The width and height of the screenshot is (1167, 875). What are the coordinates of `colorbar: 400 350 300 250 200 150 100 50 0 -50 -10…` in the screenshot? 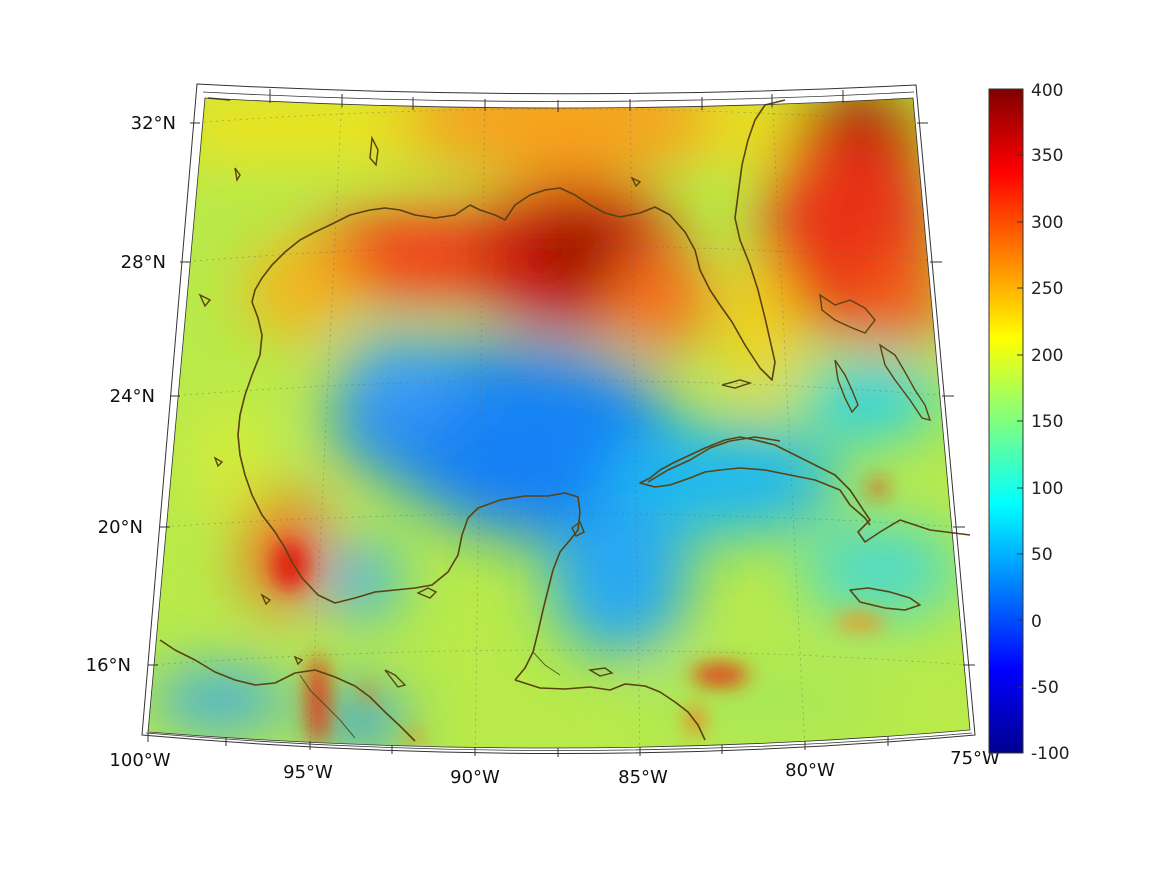 It's located at (1029, 422).